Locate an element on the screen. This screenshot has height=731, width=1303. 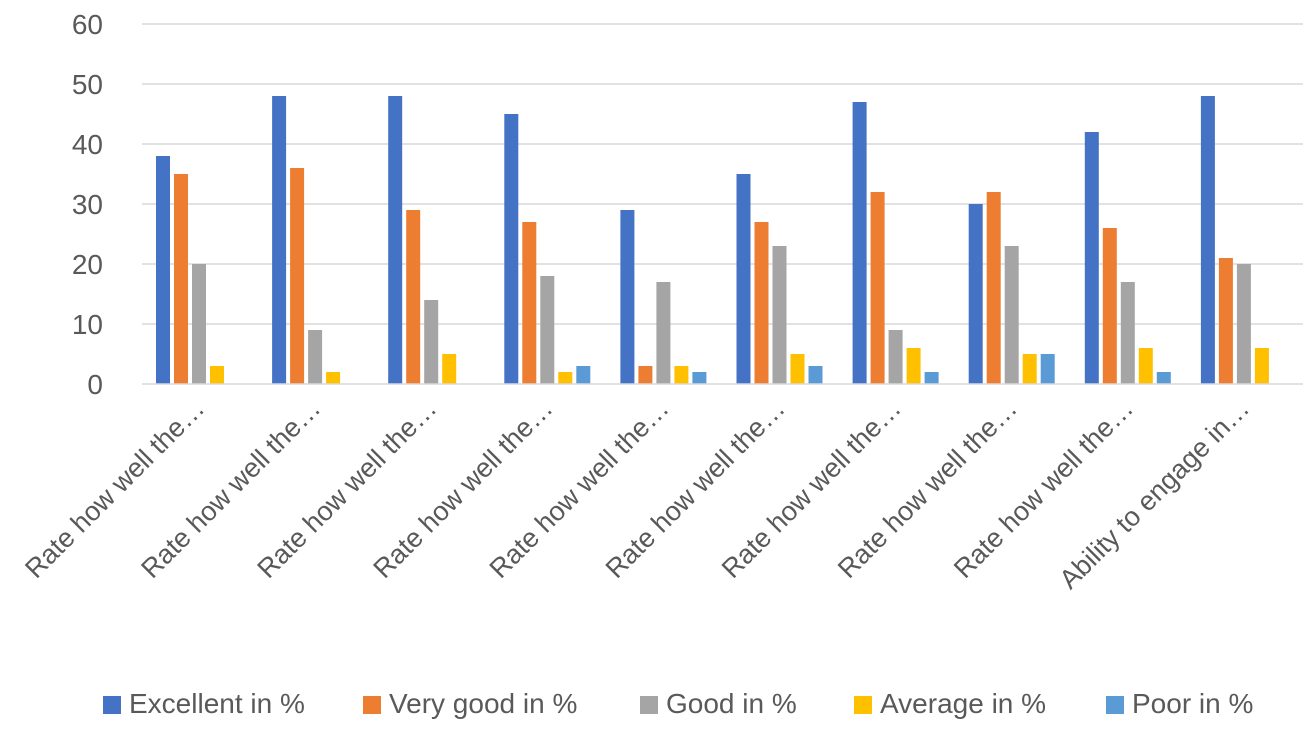
y-axis-ticks: 0 10 20 30 40 50 60 is located at coordinates (87, 204).